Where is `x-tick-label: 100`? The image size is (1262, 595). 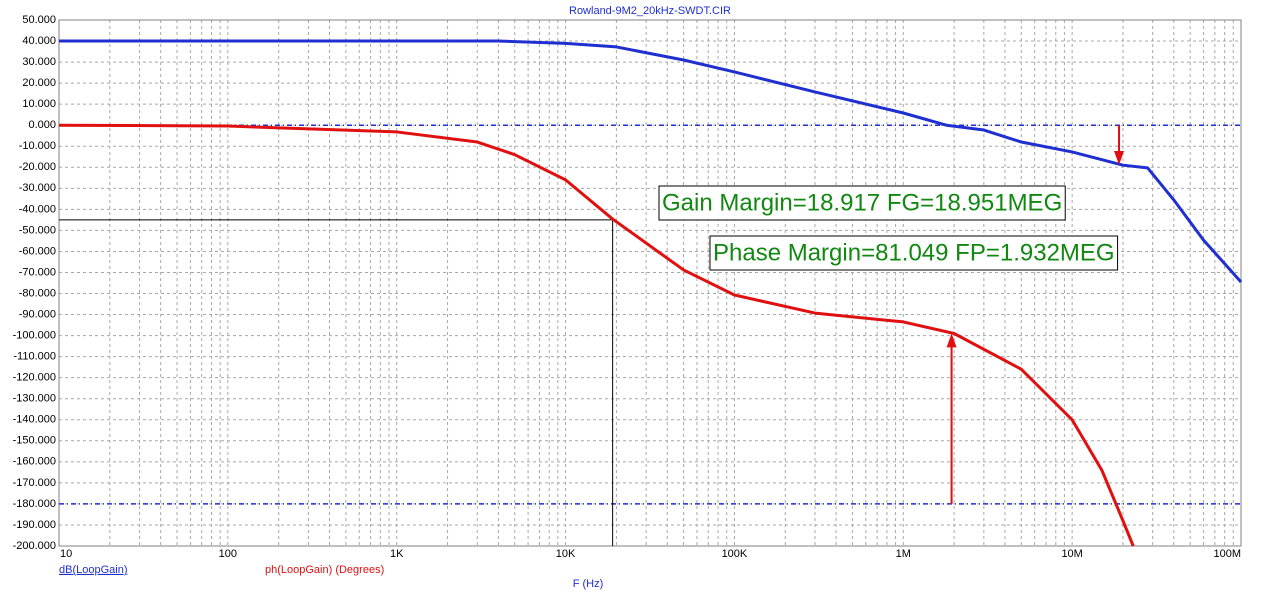 x-tick-label: 100 is located at coordinates (228, 554).